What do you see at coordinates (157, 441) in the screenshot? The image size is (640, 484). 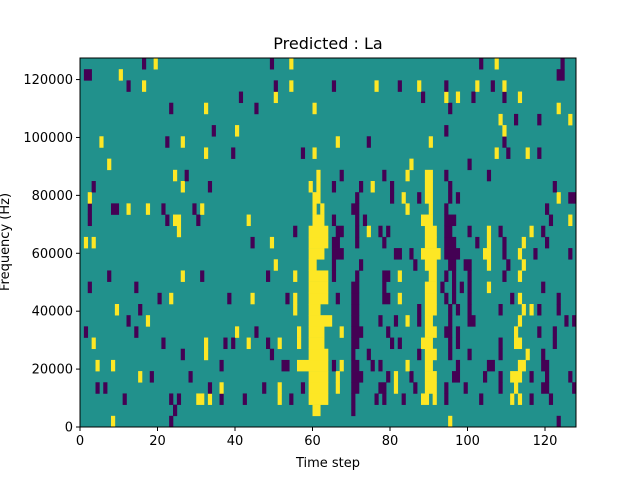 I see `x-tick-label: 20` at bounding box center [157, 441].